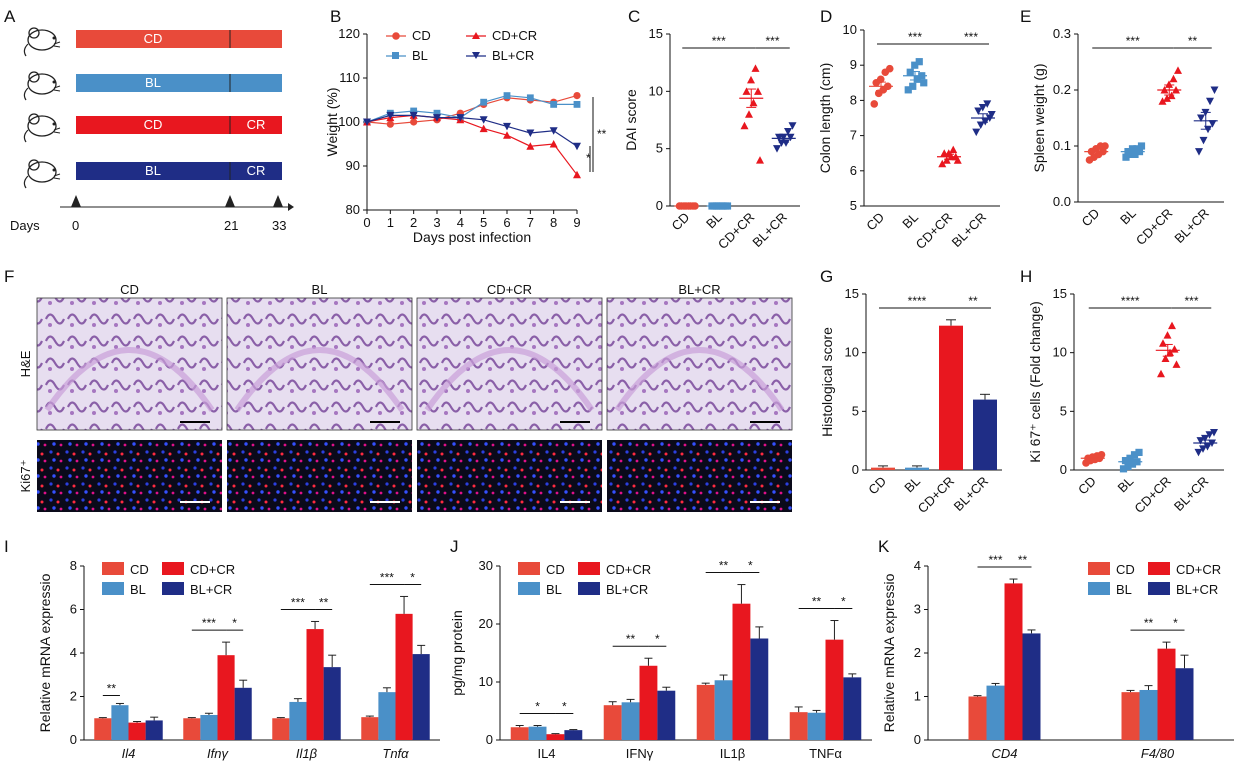  Describe the element at coordinates (936, 495) in the screenshot. I see `x-category-label: CD+CR` at that location.